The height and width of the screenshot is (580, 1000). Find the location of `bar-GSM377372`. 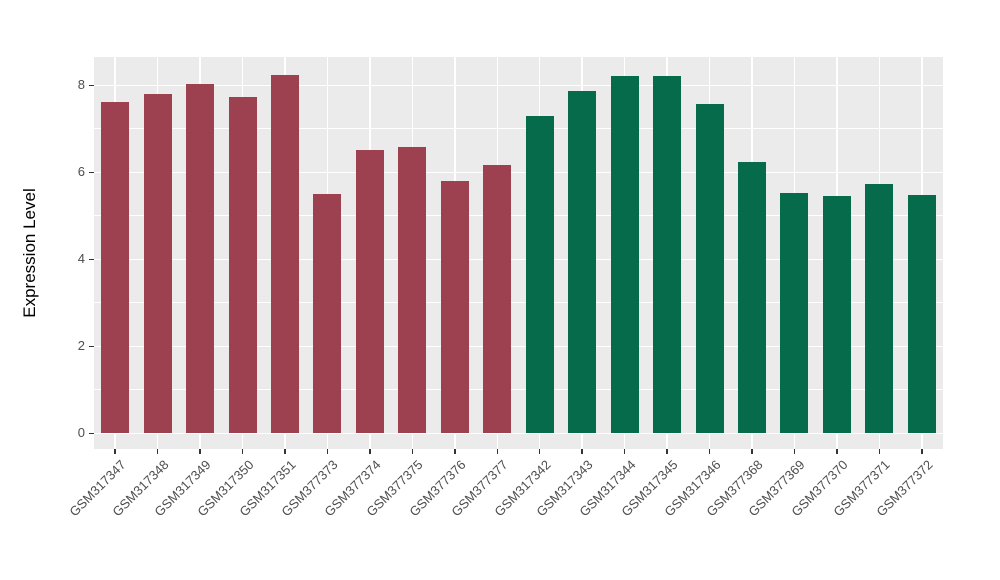

bar-GSM377372 is located at coordinates (921, 314).